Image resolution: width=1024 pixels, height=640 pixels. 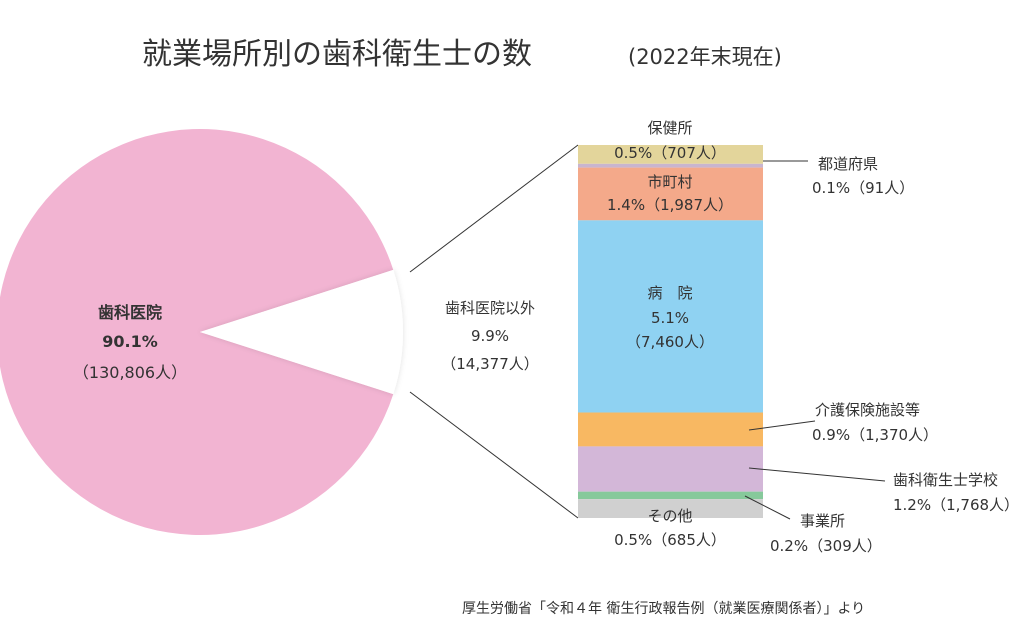 What do you see at coordinates (663, 608) in the screenshot?
I see `source-note: 厚生労働省「令和４年 衛生行政報告例（就業医療関係者）」より` at bounding box center [663, 608].